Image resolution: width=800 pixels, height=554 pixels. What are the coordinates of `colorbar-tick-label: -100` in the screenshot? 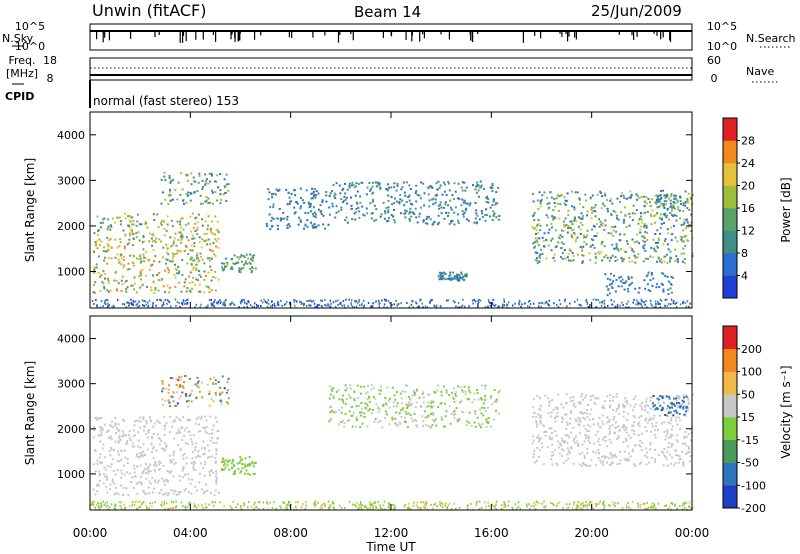 It's located at (753, 485).